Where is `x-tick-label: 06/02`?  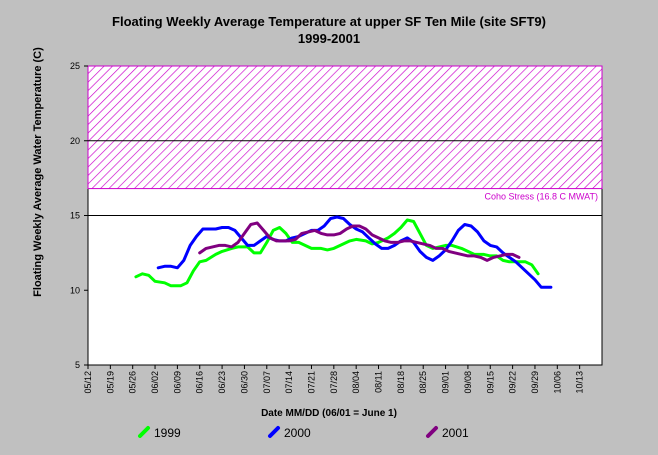 x-tick-label: 06/02 is located at coordinates (155, 382).